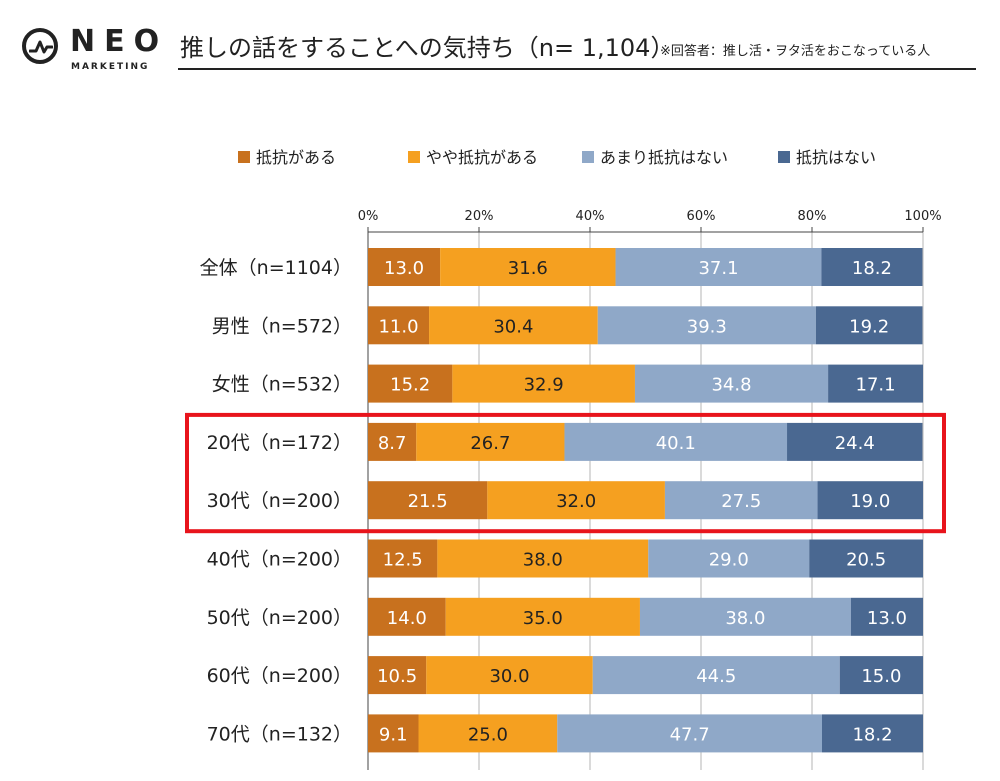  What do you see at coordinates (279, 676) in the screenshot?
I see `category-label: 60代（n=200）` at bounding box center [279, 676].